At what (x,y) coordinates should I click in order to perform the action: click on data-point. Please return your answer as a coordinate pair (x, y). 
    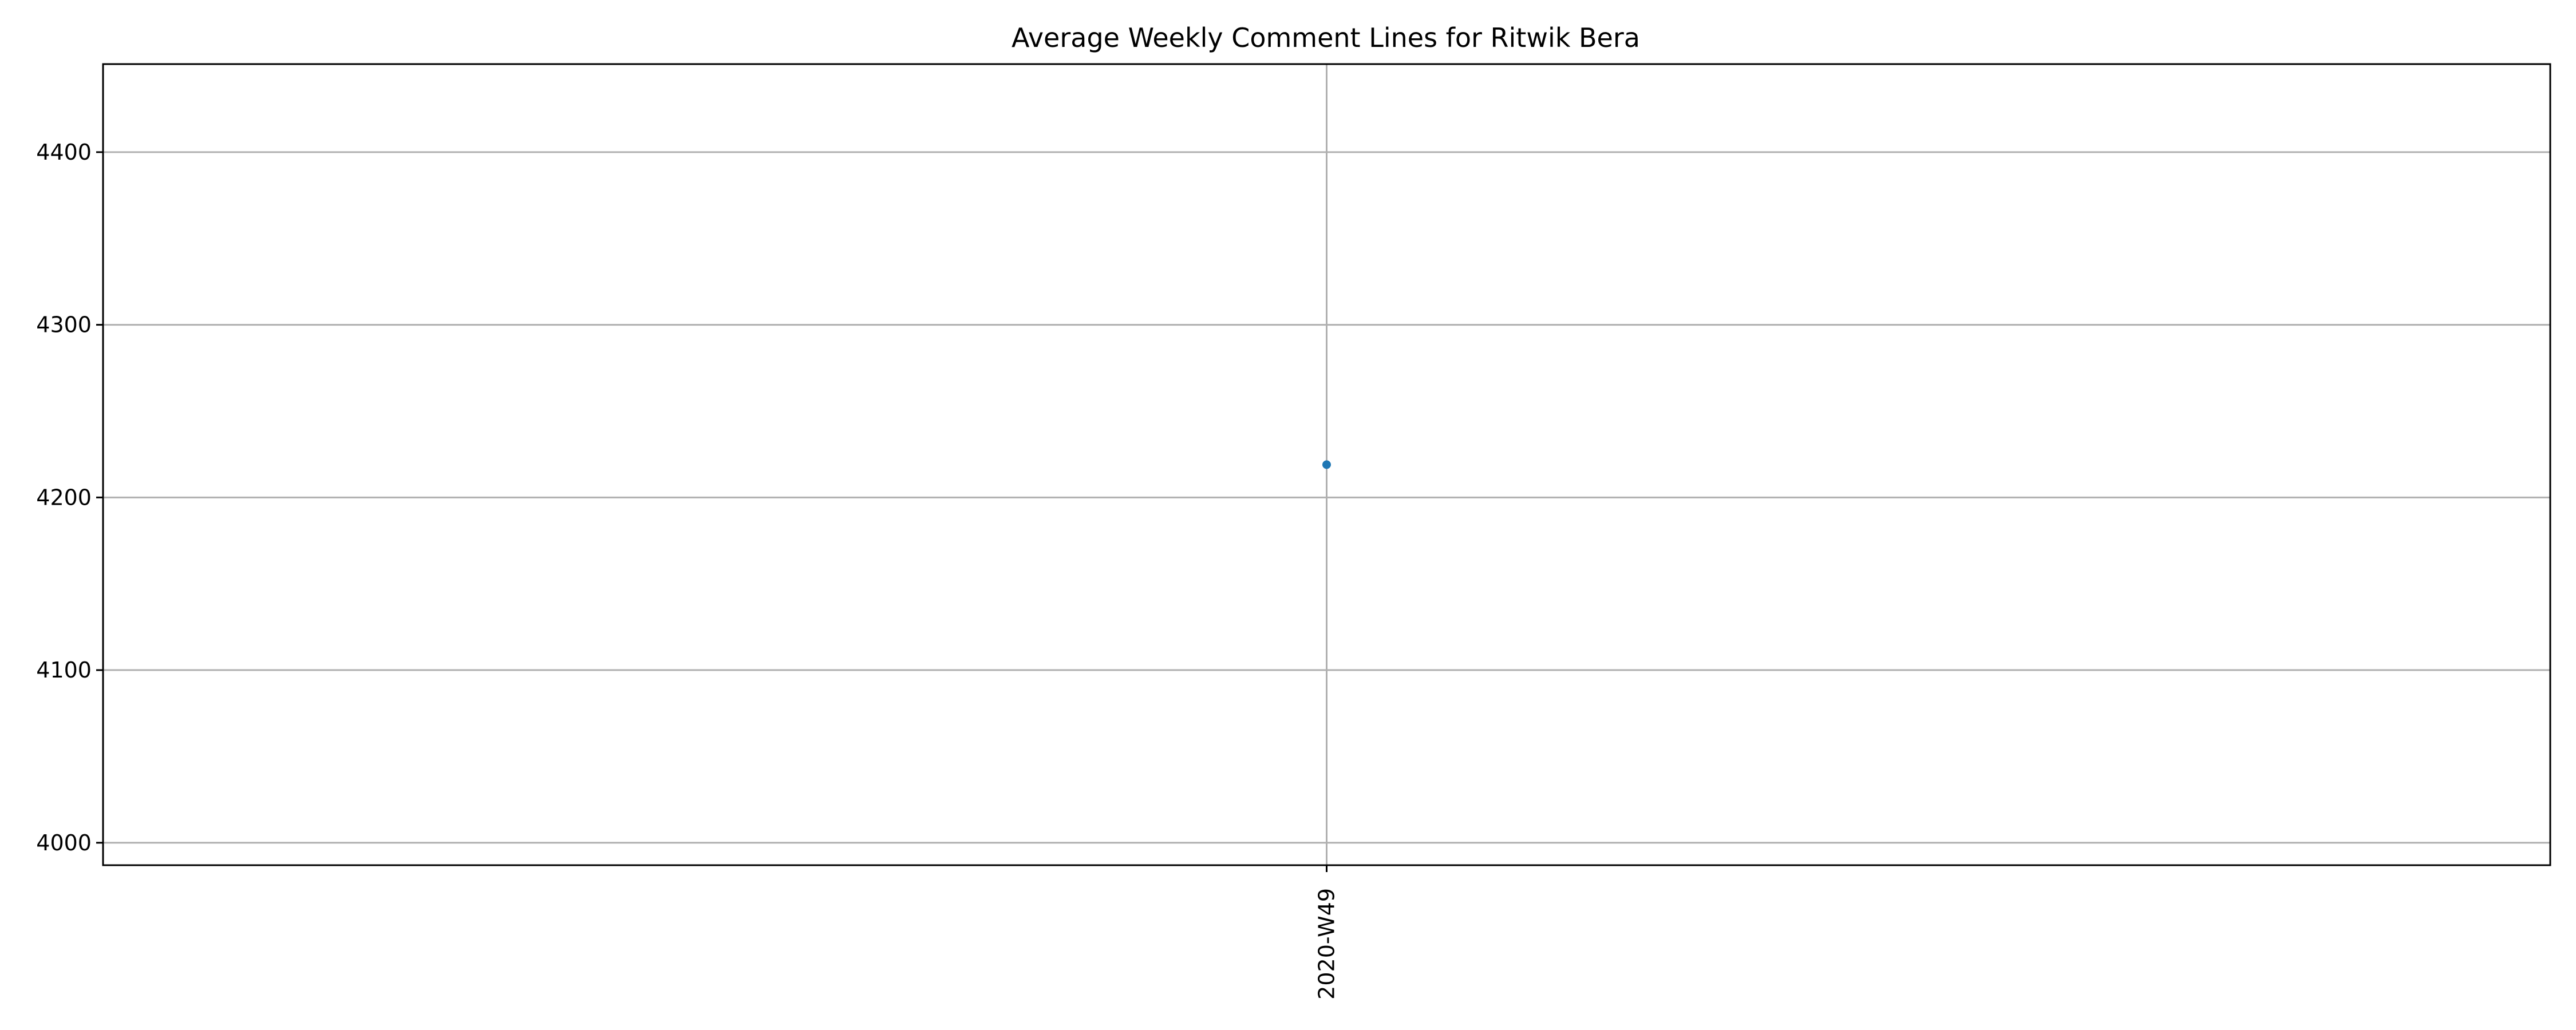
    Looking at the image, I should click on (1326, 464).